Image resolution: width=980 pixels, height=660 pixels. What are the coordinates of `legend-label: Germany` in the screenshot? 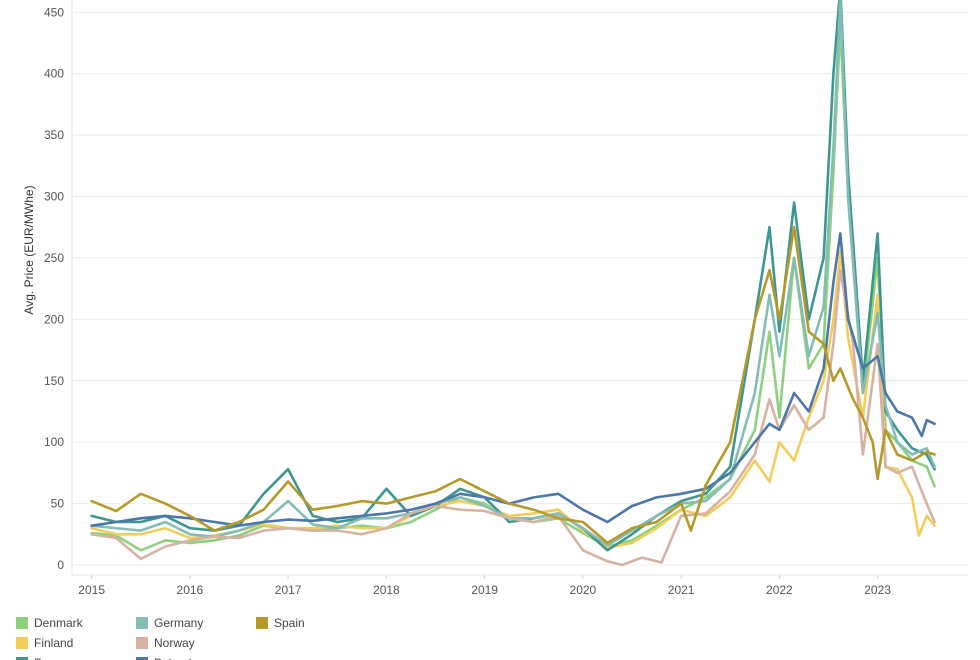 It's located at (179, 623).